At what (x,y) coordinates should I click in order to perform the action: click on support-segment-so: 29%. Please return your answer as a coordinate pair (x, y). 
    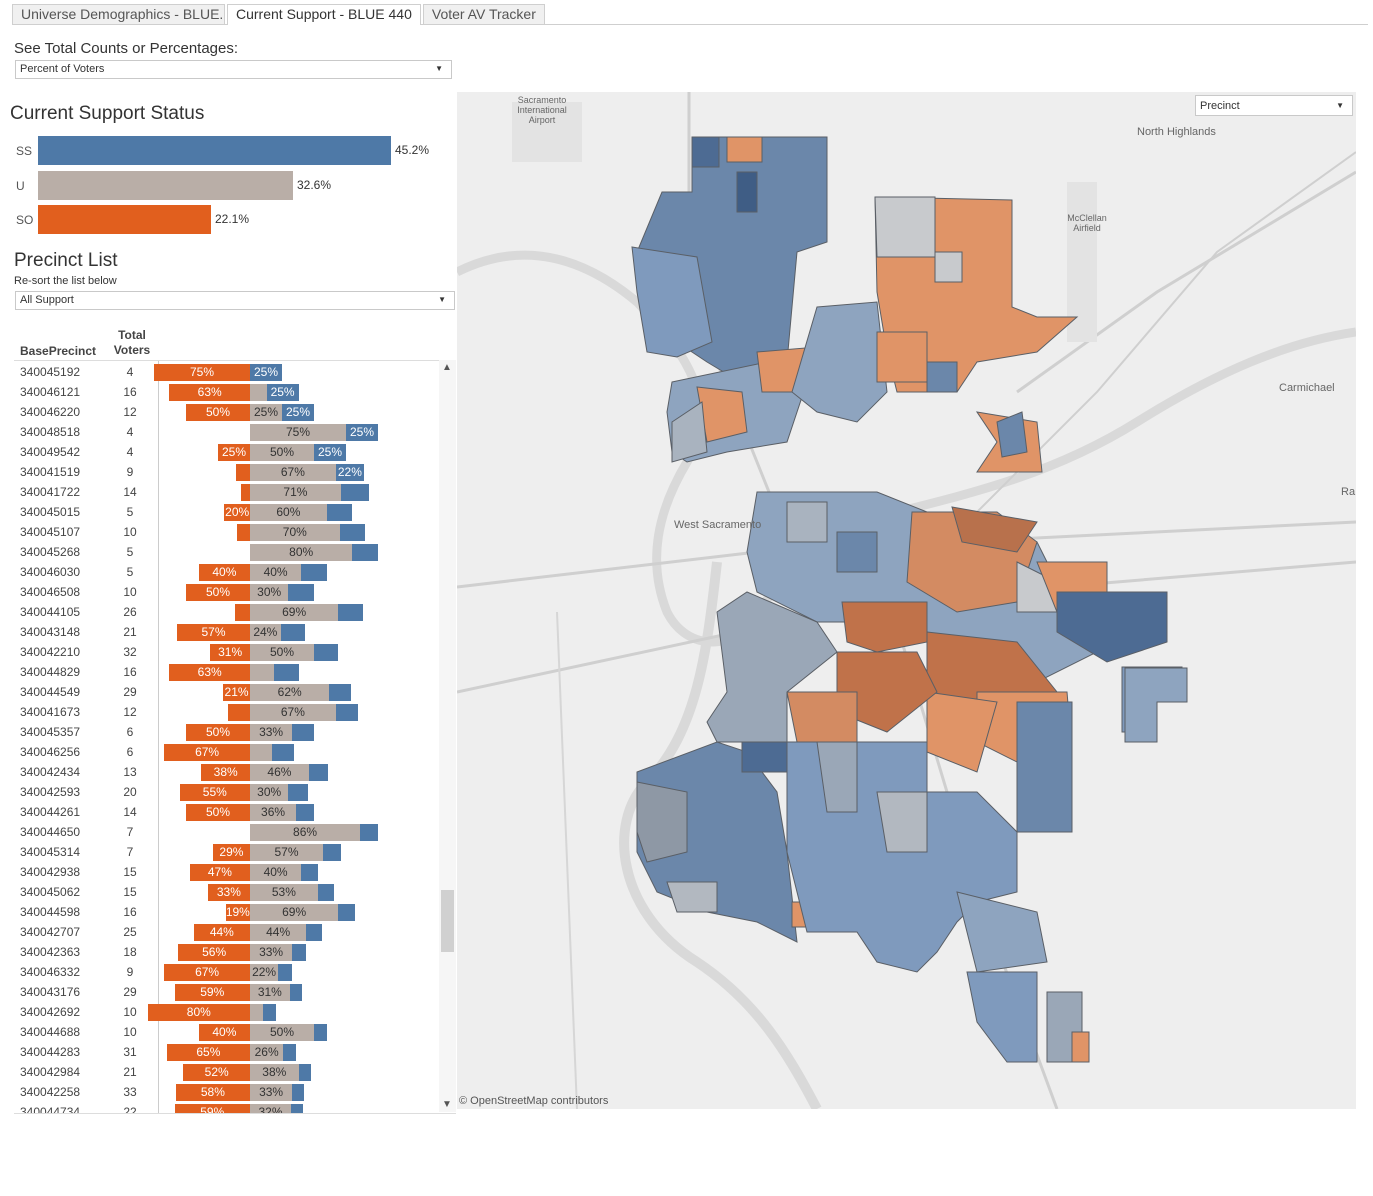
    Looking at the image, I should click on (231, 852).